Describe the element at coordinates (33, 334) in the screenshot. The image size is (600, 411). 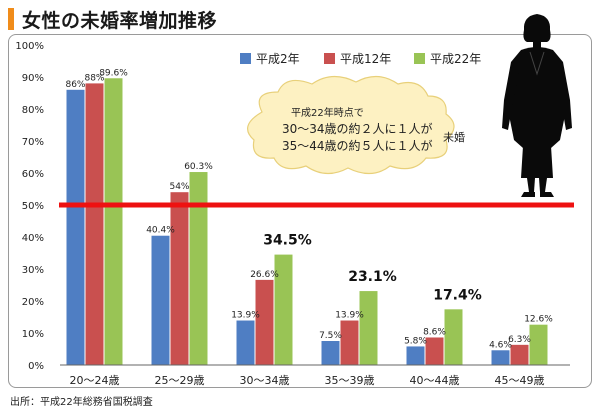
I see `y-tick-label: 10%` at that location.